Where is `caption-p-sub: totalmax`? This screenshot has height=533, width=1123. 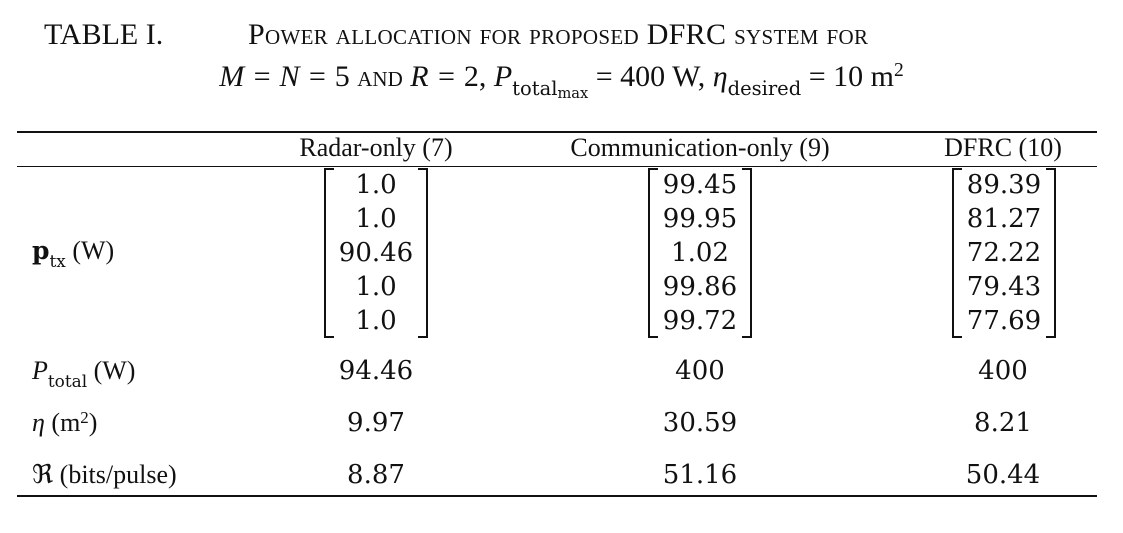
caption-p-sub: totalmax is located at coordinates (550, 89).